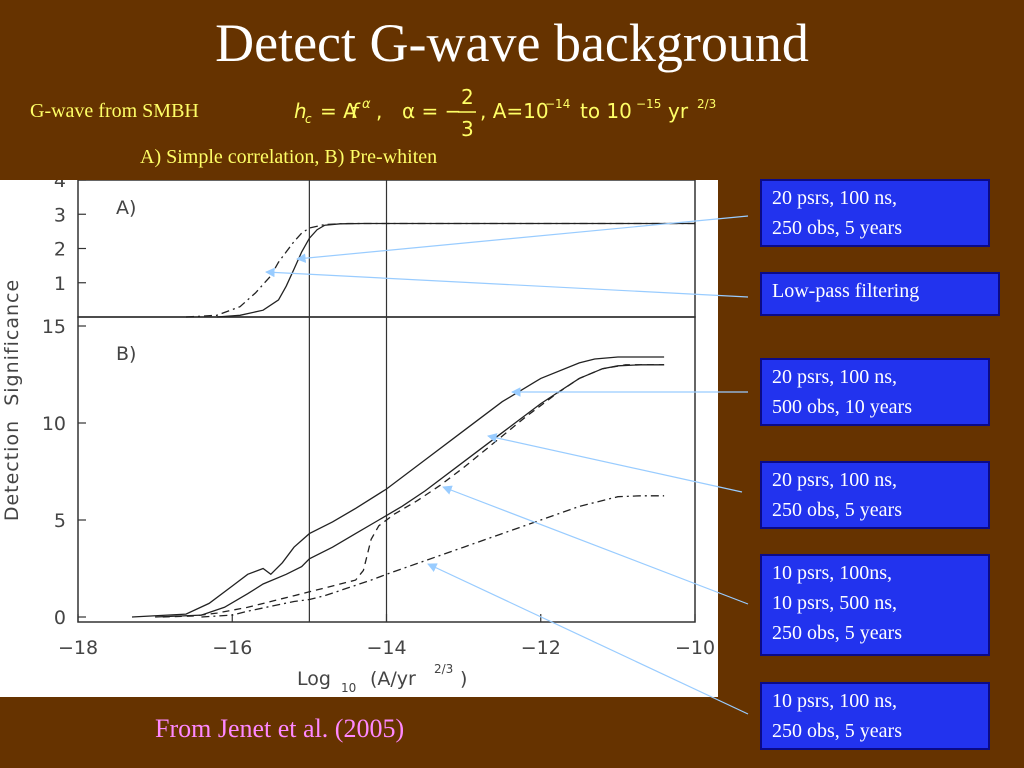 This screenshot has width=1024, height=768. What do you see at coordinates (60, 521) in the screenshot?
I see `y-tick-label: 5` at bounding box center [60, 521].